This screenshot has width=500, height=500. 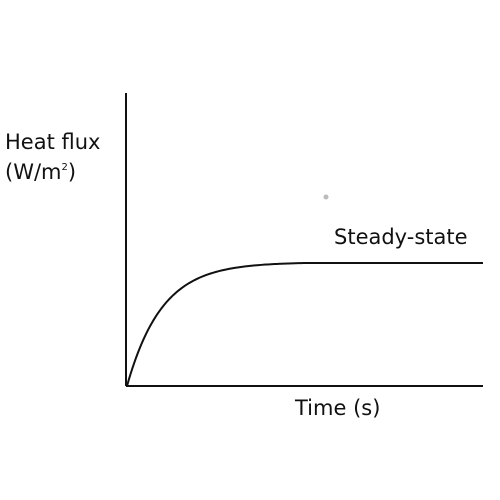 What do you see at coordinates (326, 197) in the screenshot?
I see `stray-dot` at bounding box center [326, 197].